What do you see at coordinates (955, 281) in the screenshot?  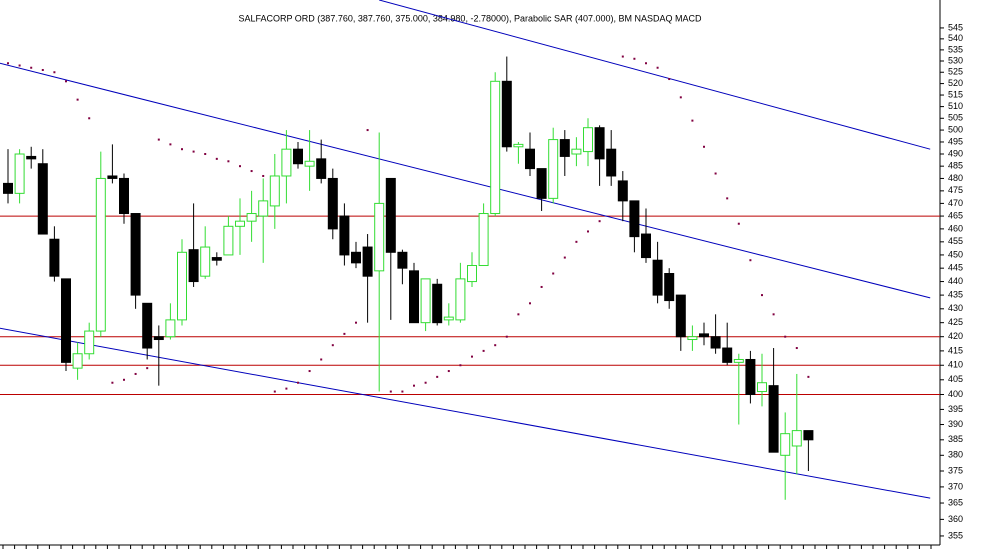 I see `y-tick-label: 440` at bounding box center [955, 281].